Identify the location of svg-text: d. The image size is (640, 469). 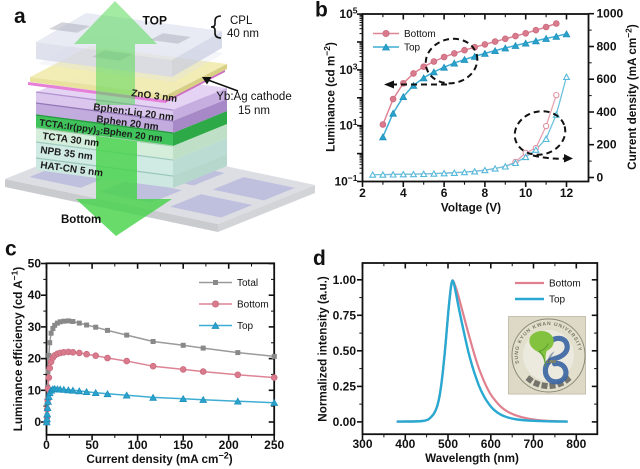
(319, 258).